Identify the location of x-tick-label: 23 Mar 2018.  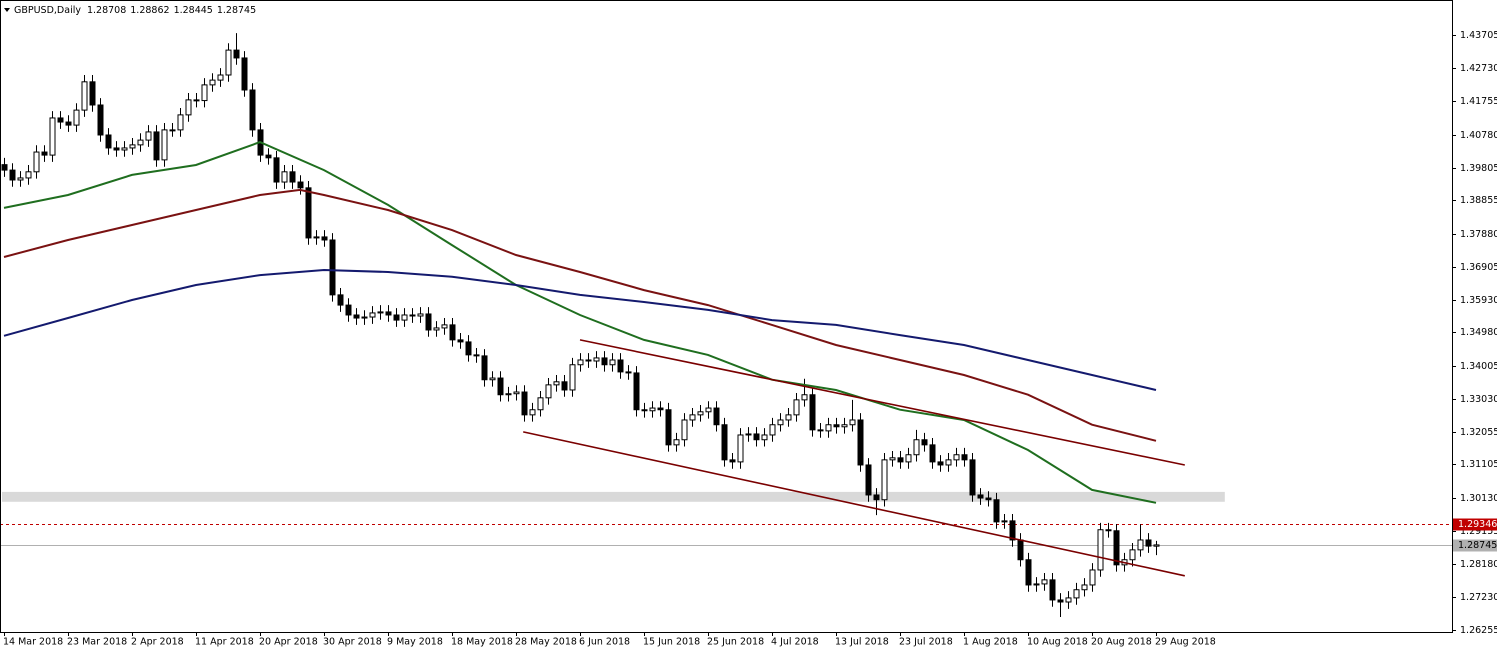
(97, 642).